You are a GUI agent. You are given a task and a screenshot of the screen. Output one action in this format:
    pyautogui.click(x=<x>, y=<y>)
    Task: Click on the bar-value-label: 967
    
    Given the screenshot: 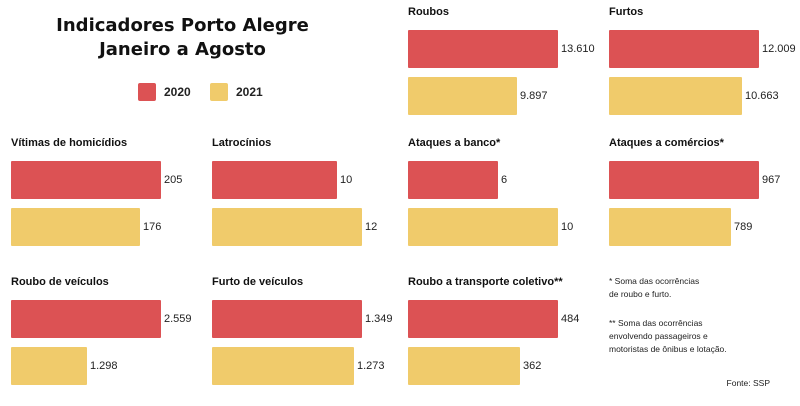 What is the action you would take?
    pyautogui.click(x=771, y=180)
    